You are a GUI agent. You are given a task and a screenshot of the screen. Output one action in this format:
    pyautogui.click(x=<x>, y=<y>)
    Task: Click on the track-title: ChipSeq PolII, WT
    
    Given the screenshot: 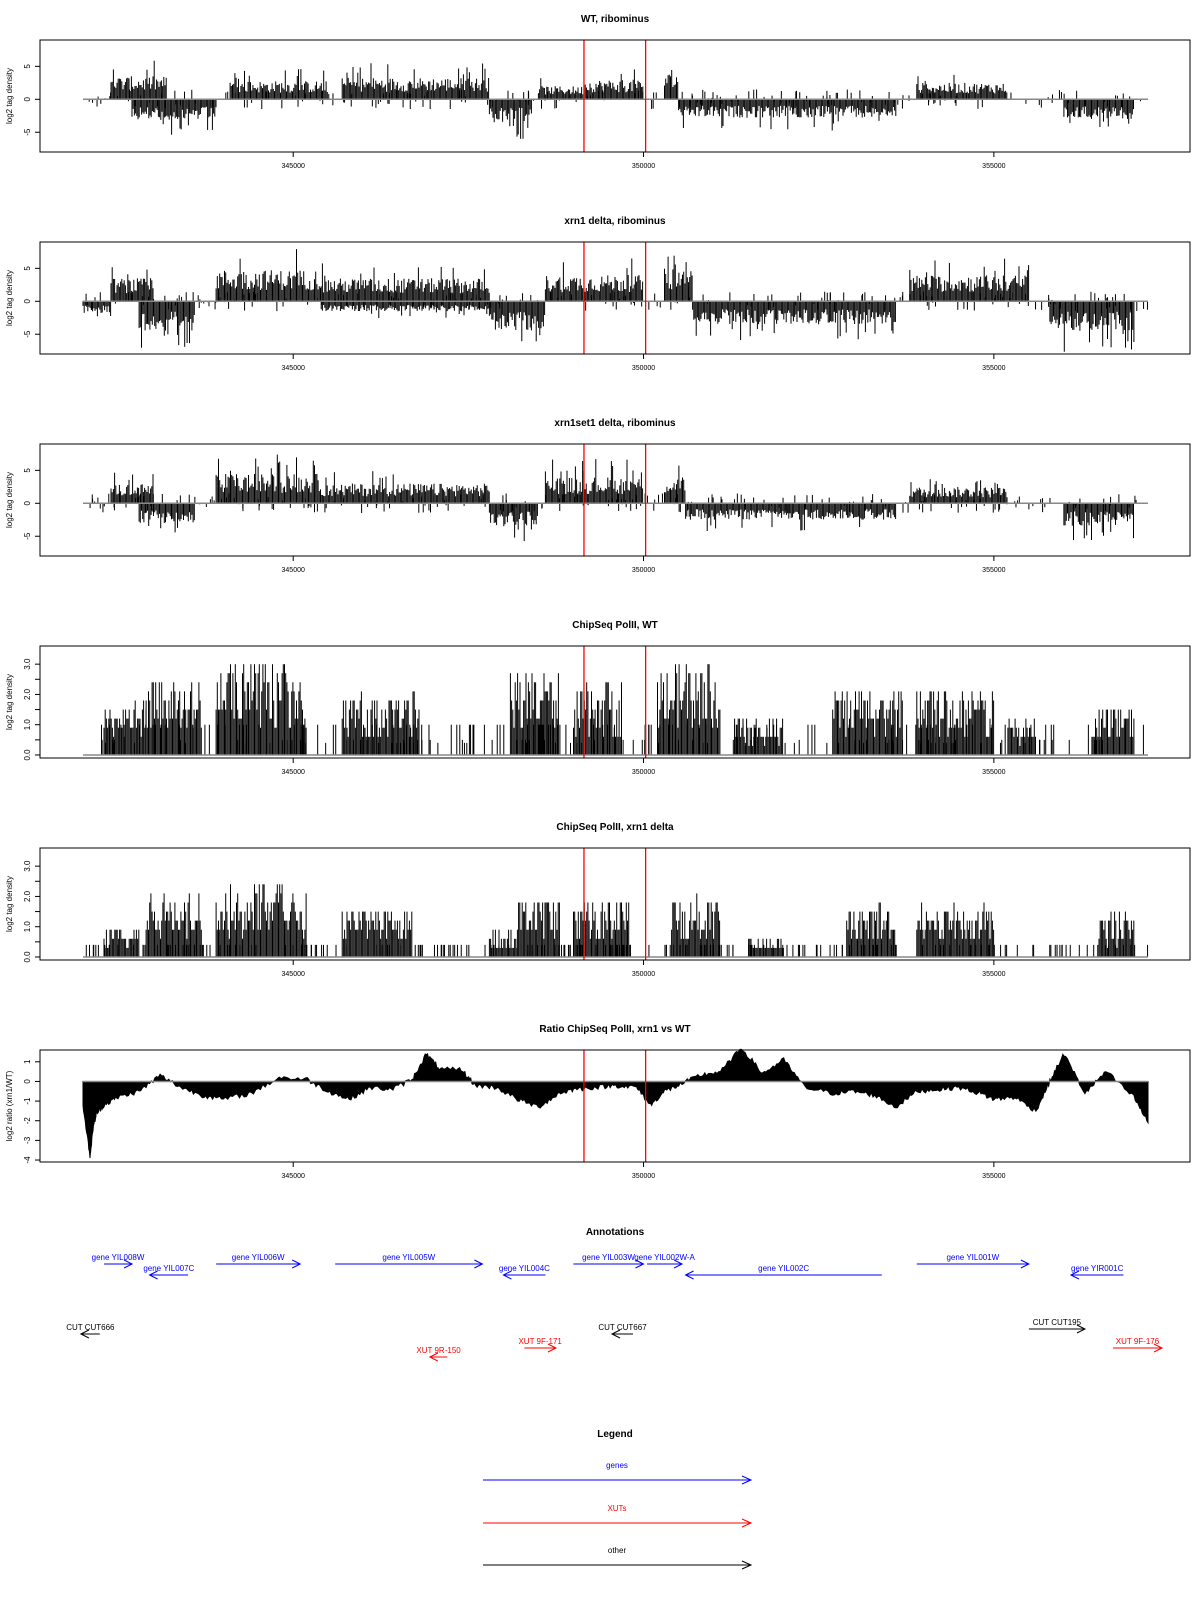 What is the action you would take?
    pyautogui.click(x=615, y=625)
    